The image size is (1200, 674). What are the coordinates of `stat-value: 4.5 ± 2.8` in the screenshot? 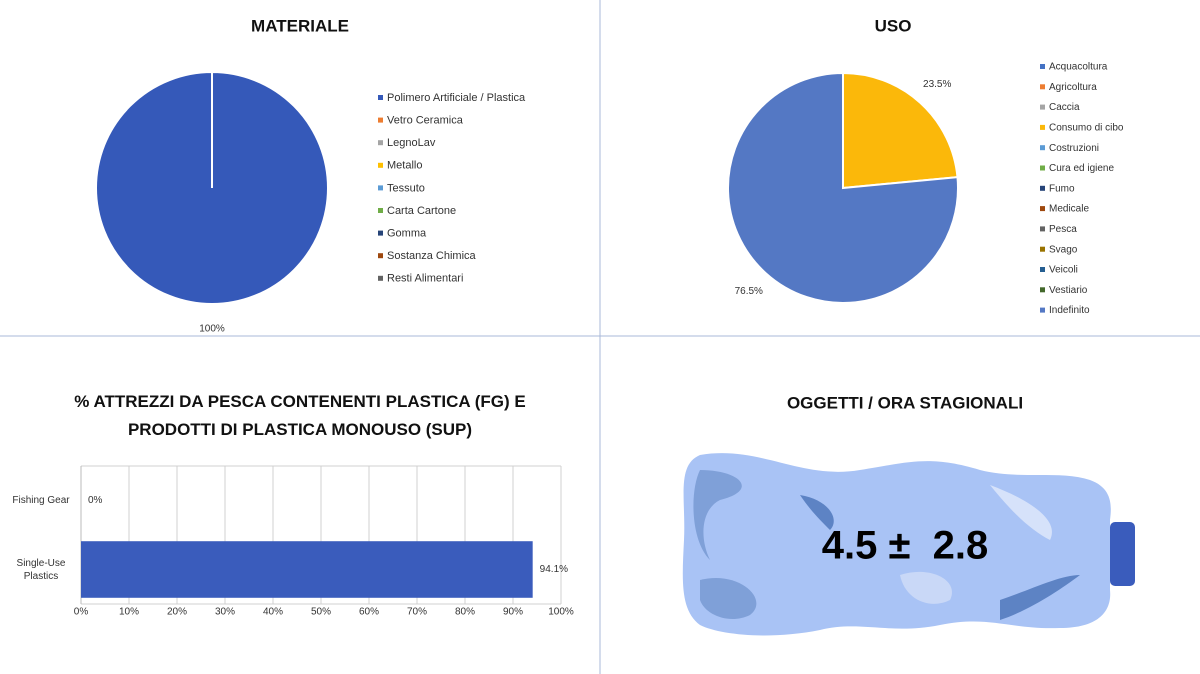 It's located at (905, 546).